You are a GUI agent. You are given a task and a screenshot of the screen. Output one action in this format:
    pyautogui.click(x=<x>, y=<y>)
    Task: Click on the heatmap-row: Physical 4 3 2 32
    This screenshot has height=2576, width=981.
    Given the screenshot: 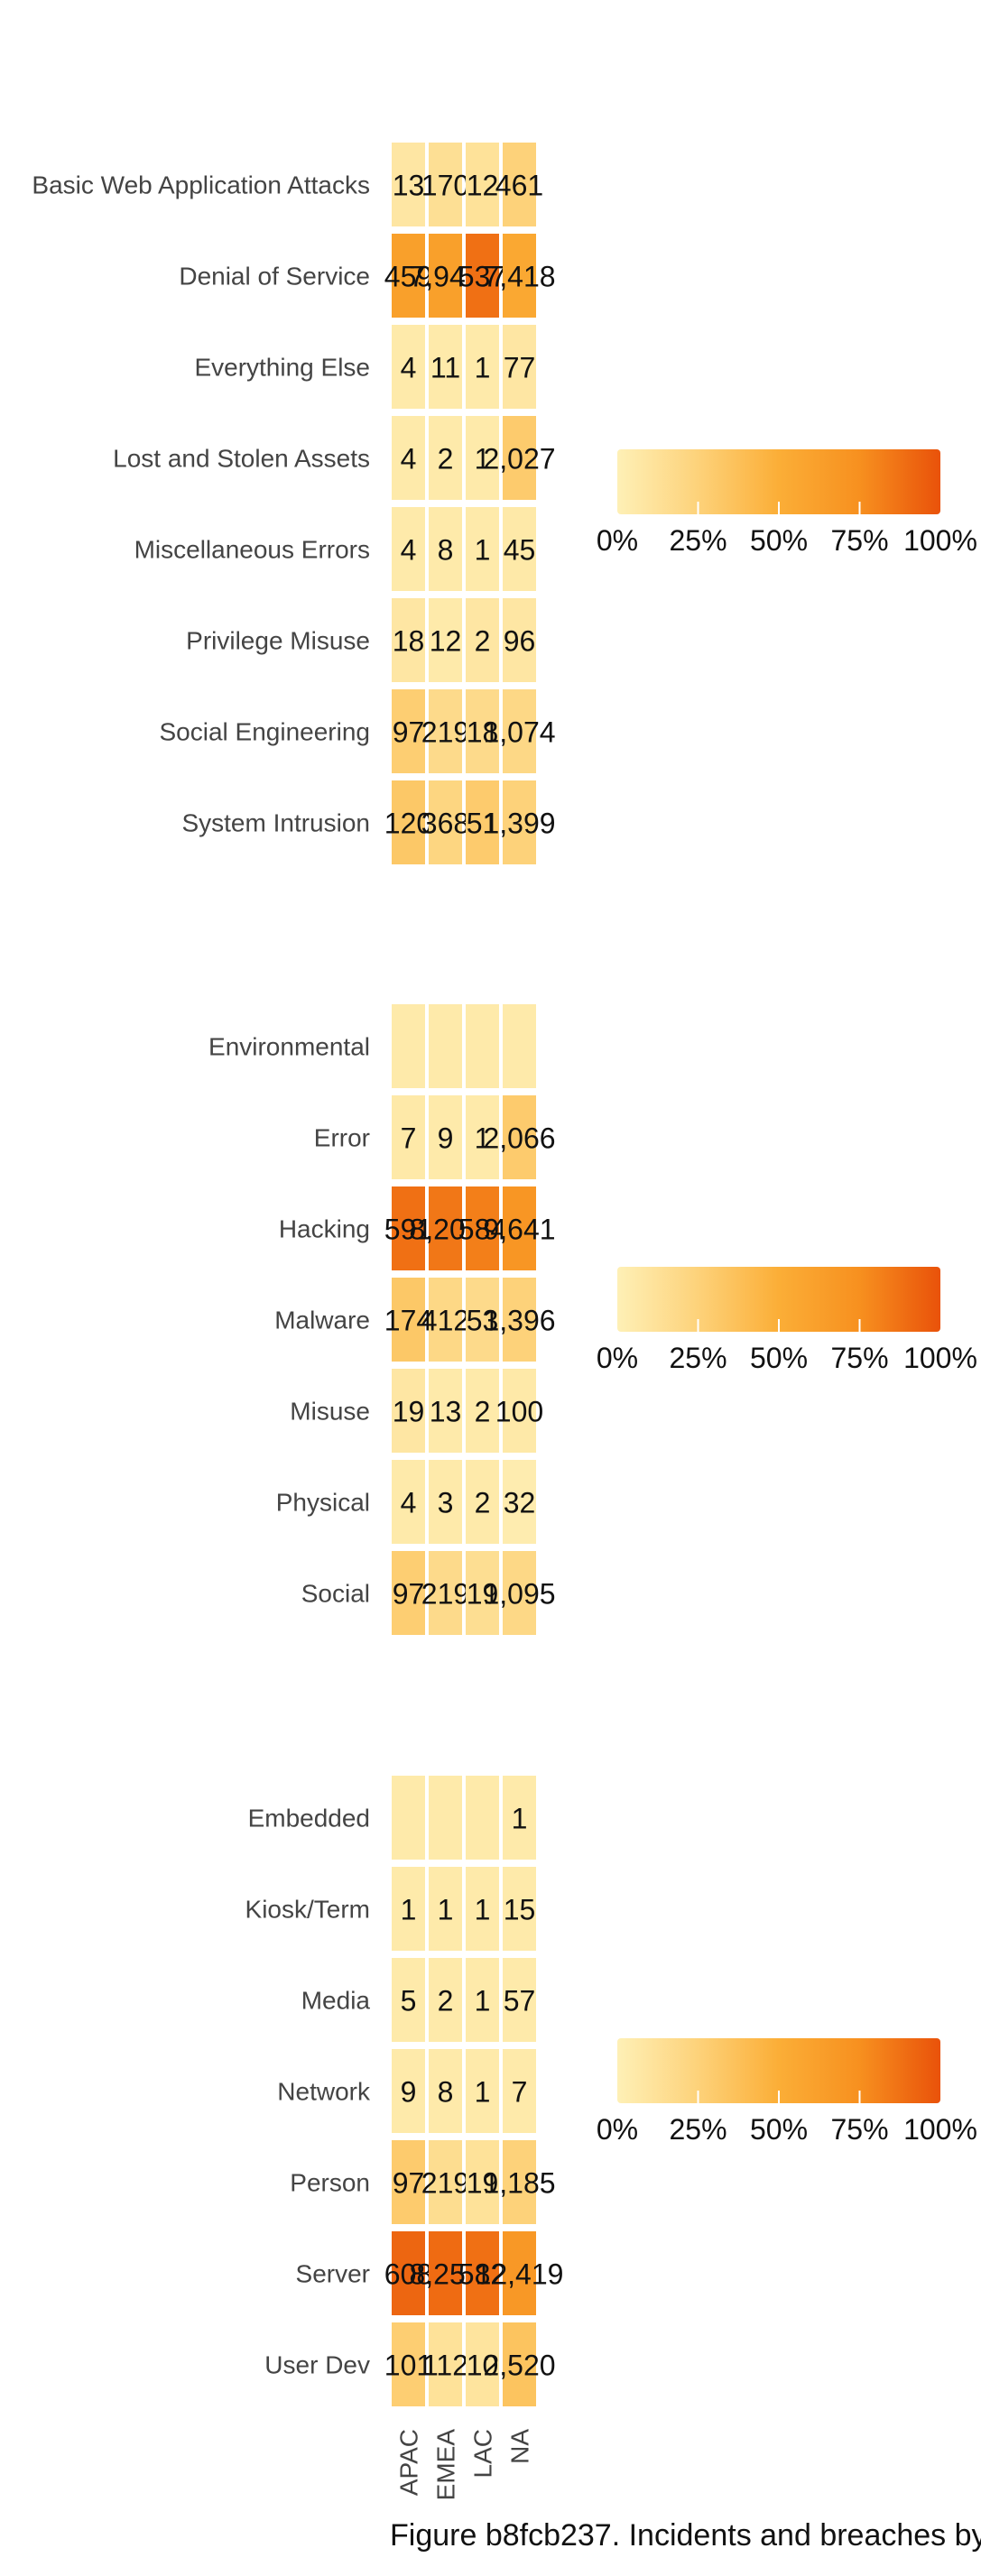 What is the action you would take?
    pyautogui.click(x=406, y=1502)
    